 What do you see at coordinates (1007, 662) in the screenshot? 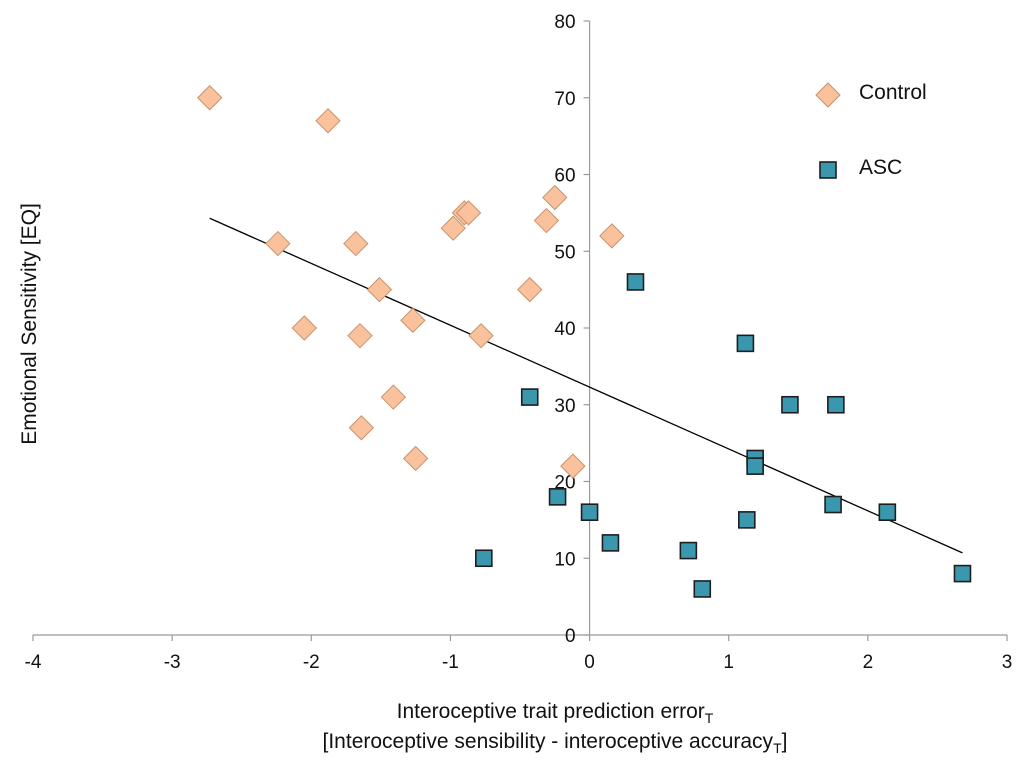
I see `x-tick-label: 3` at bounding box center [1007, 662].